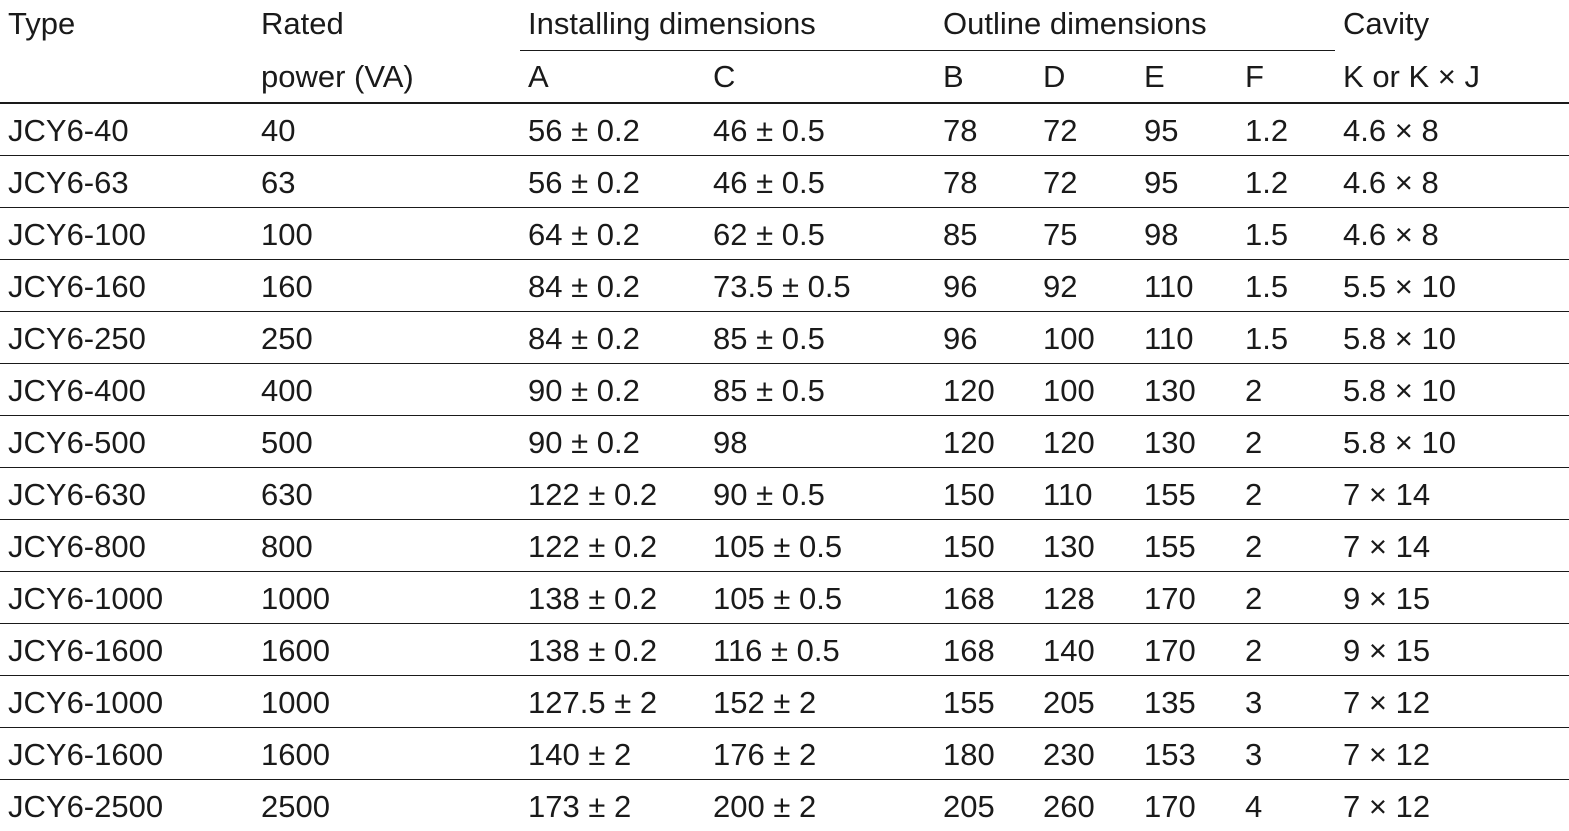 This screenshot has height=831, width=1569. What do you see at coordinates (584, 234) in the screenshot?
I see `cell-dim-a: 64 ± 0.2` at bounding box center [584, 234].